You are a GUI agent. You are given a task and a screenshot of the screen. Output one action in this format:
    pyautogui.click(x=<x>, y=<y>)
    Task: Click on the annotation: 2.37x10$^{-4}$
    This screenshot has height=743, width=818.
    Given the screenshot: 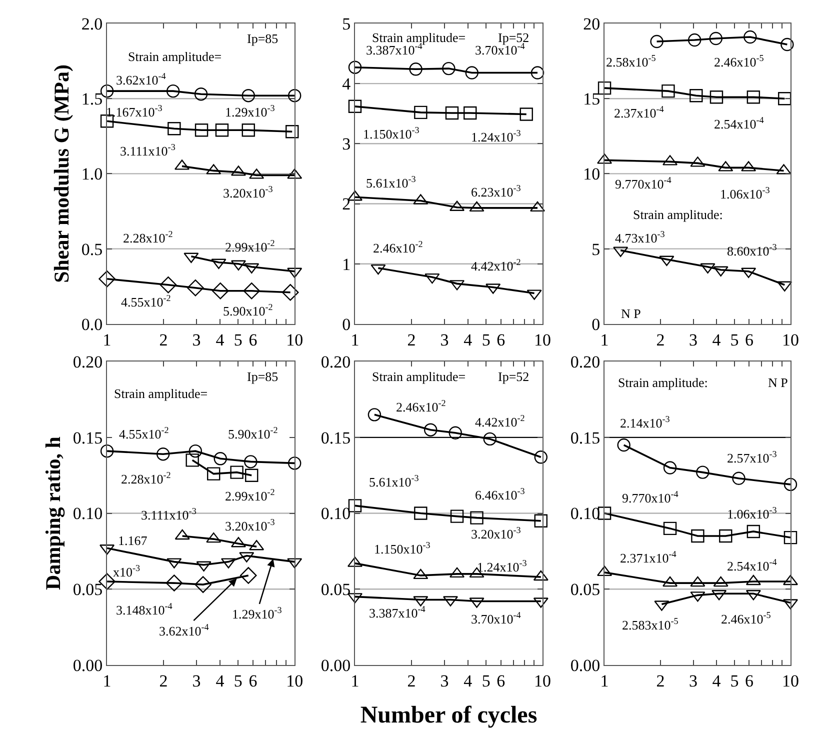 What is the action you would take?
    pyautogui.click(x=639, y=112)
    